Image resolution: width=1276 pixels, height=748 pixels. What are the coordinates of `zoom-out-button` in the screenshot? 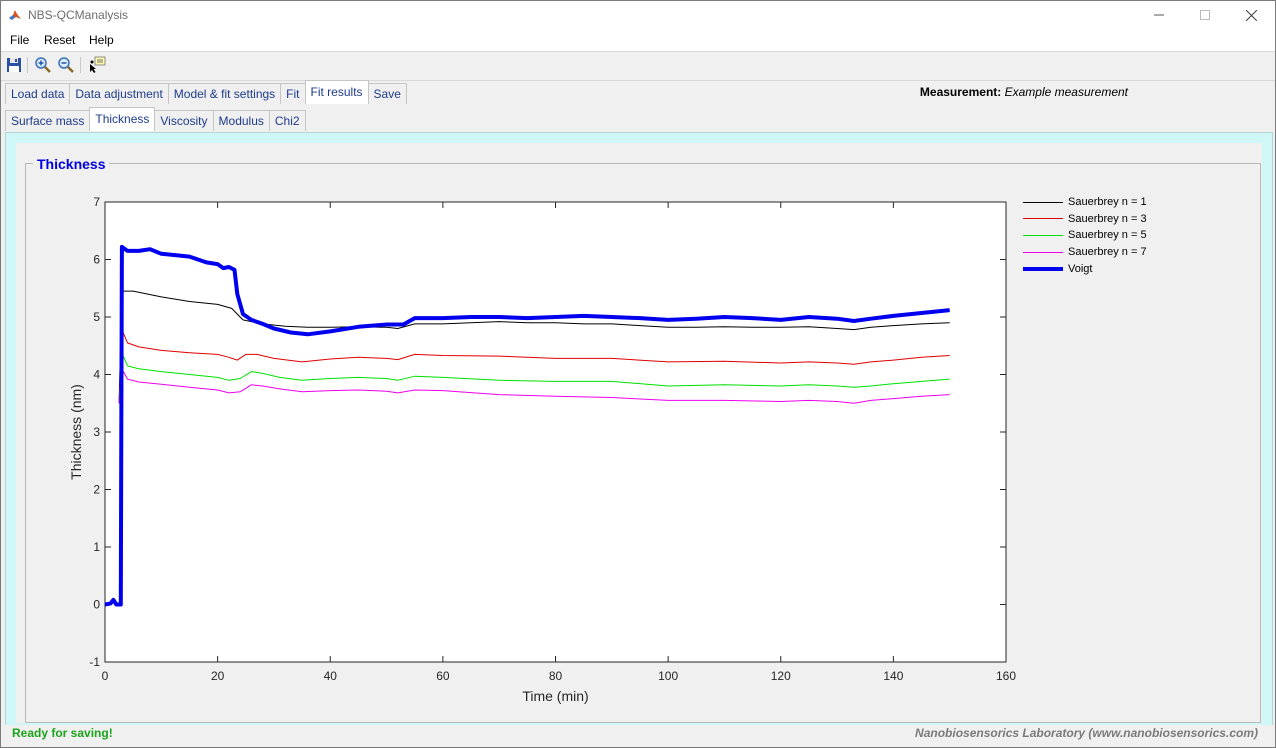 It's located at (66, 65).